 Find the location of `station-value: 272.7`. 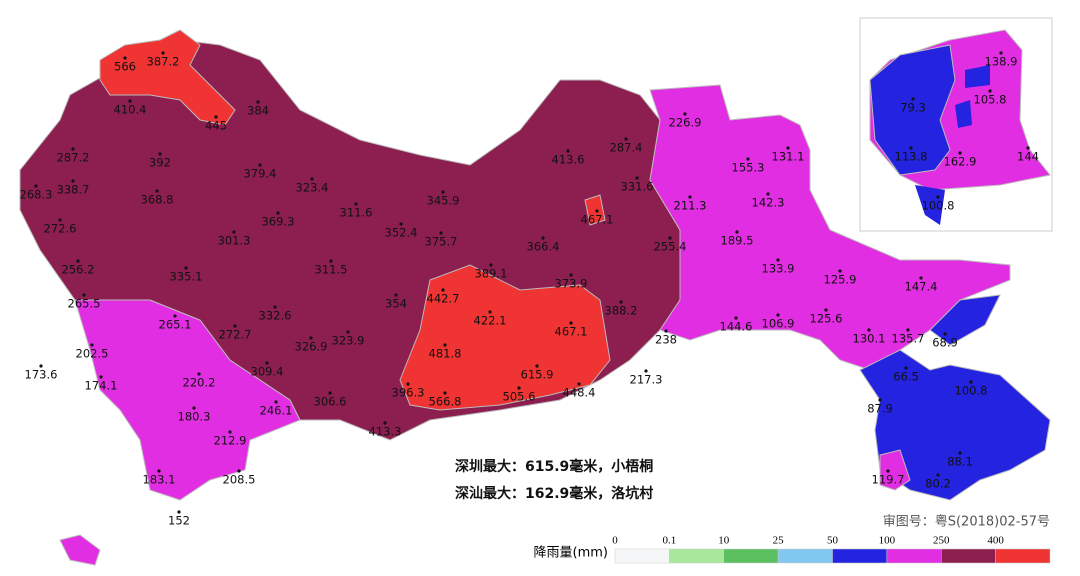

station-value: 272.7 is located at coordinates (235, 335).